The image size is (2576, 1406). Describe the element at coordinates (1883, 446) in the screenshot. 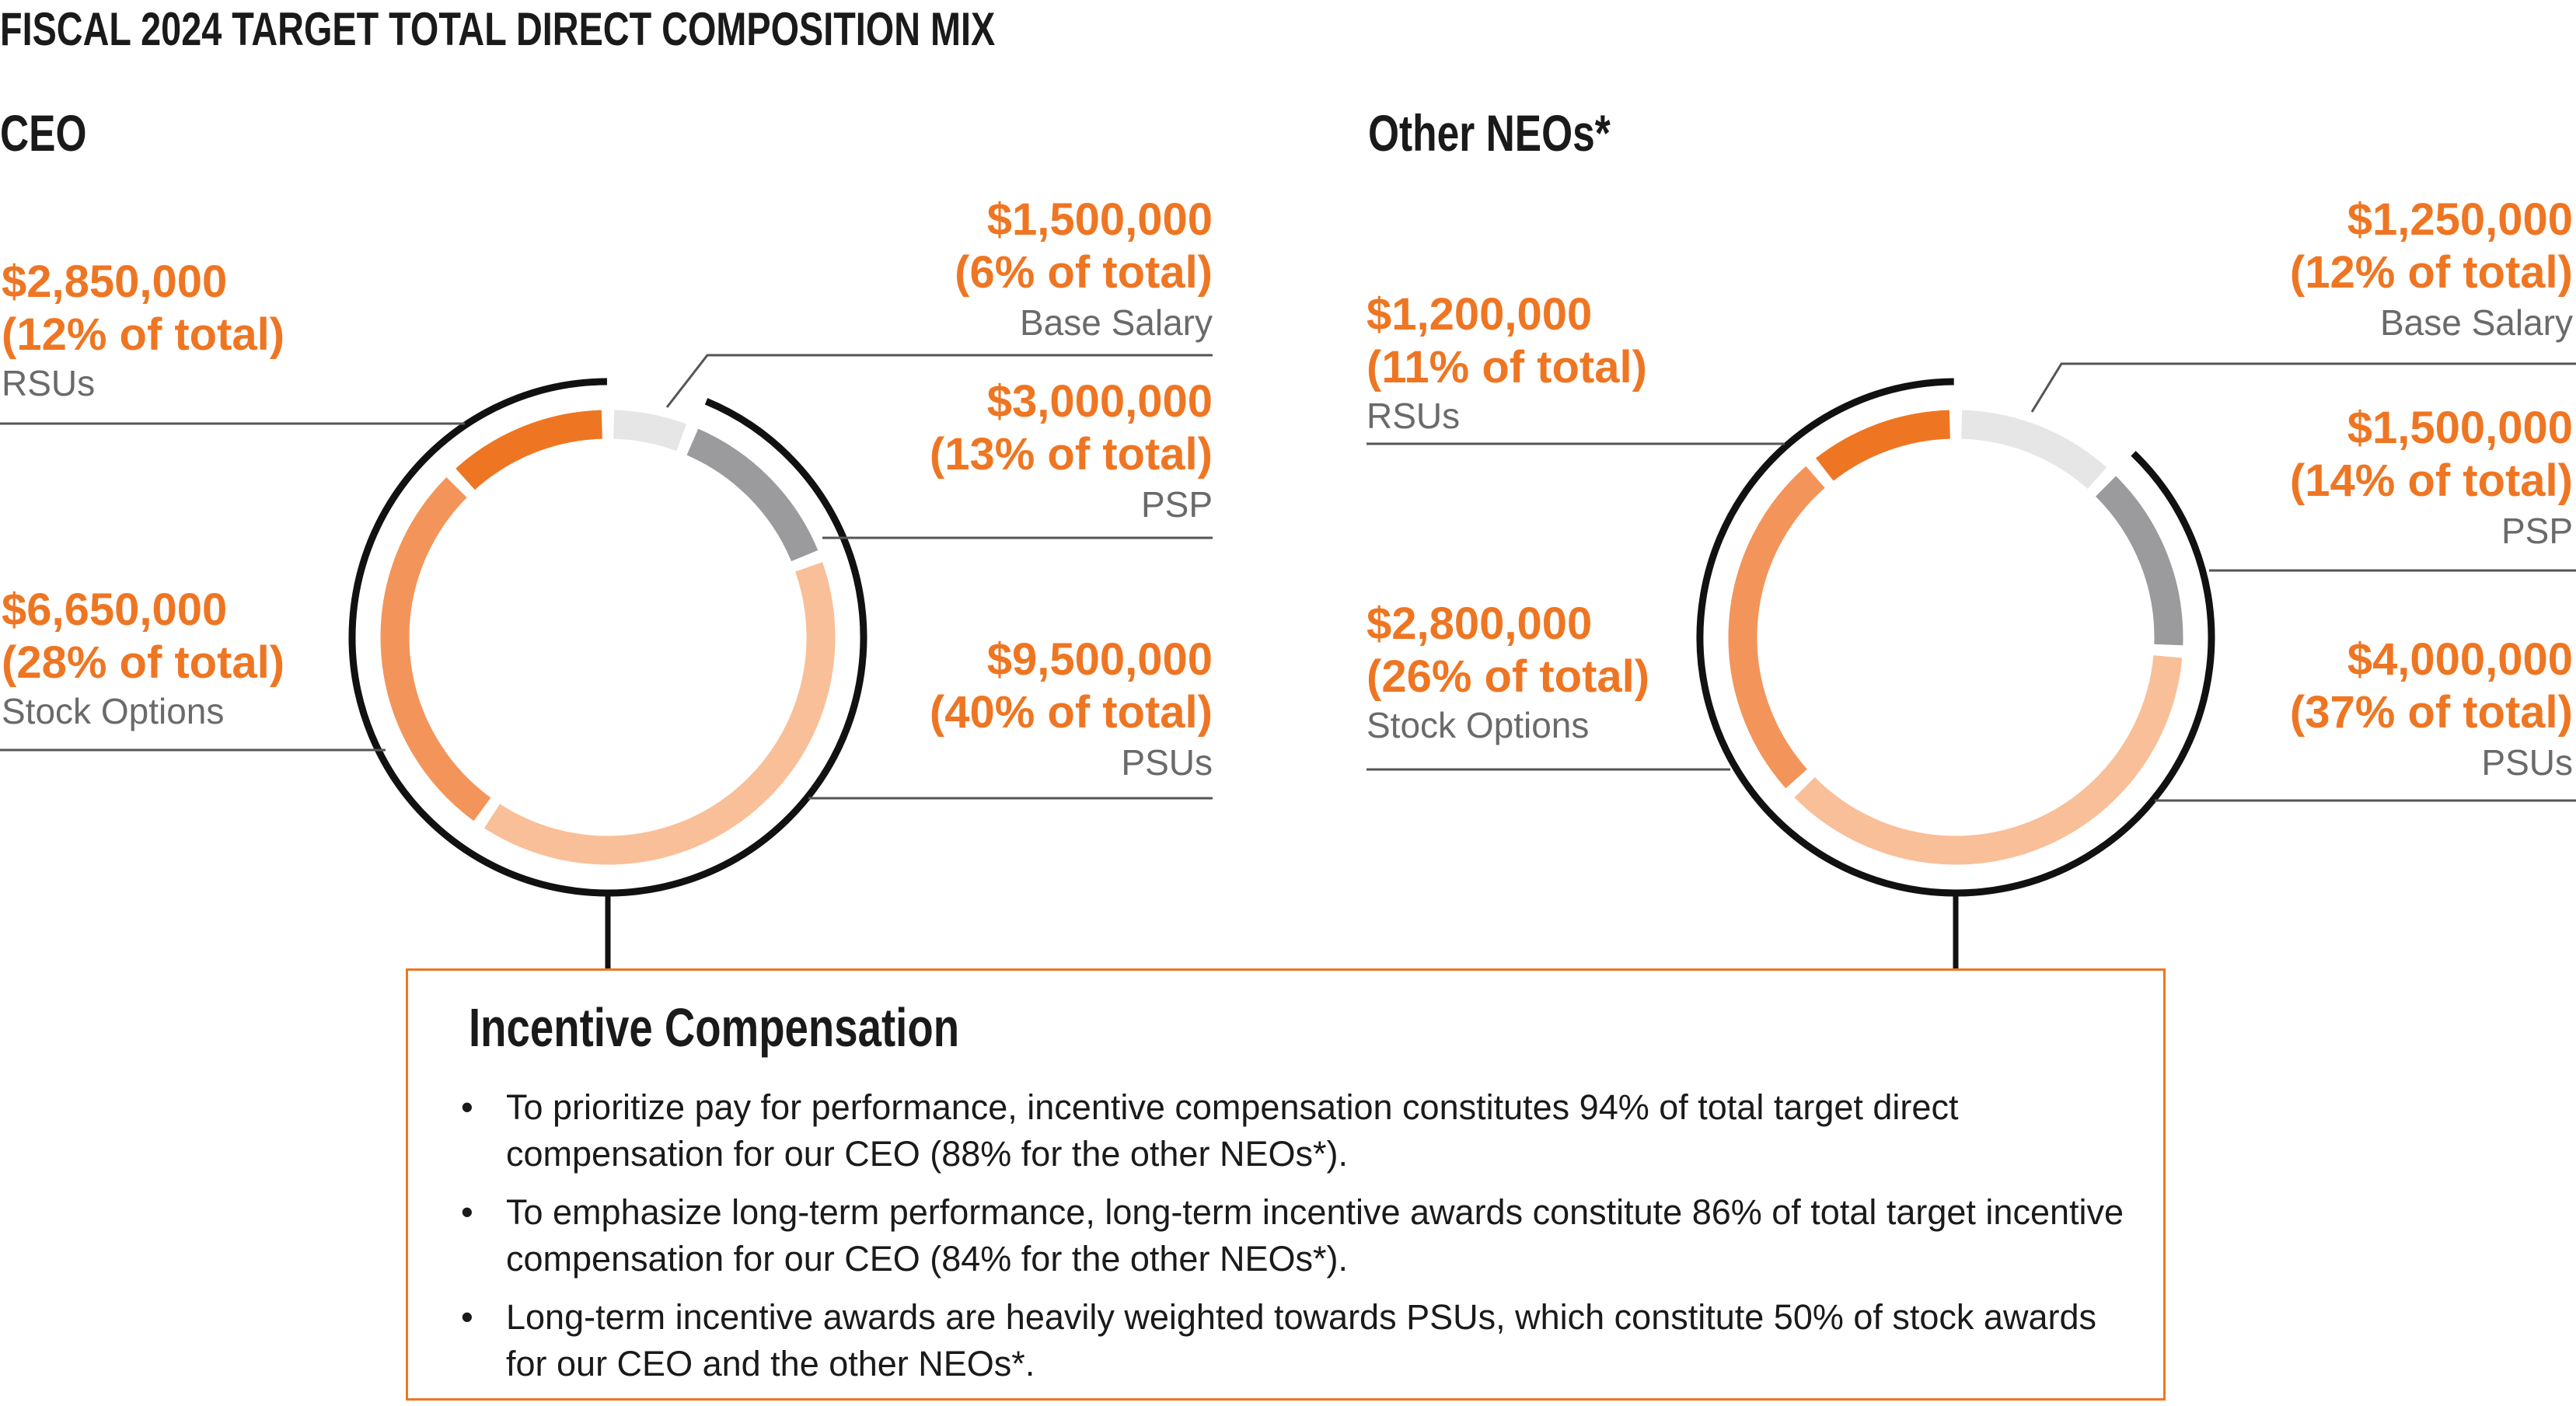

I see `neo-donut-segment-rsus` at that location.